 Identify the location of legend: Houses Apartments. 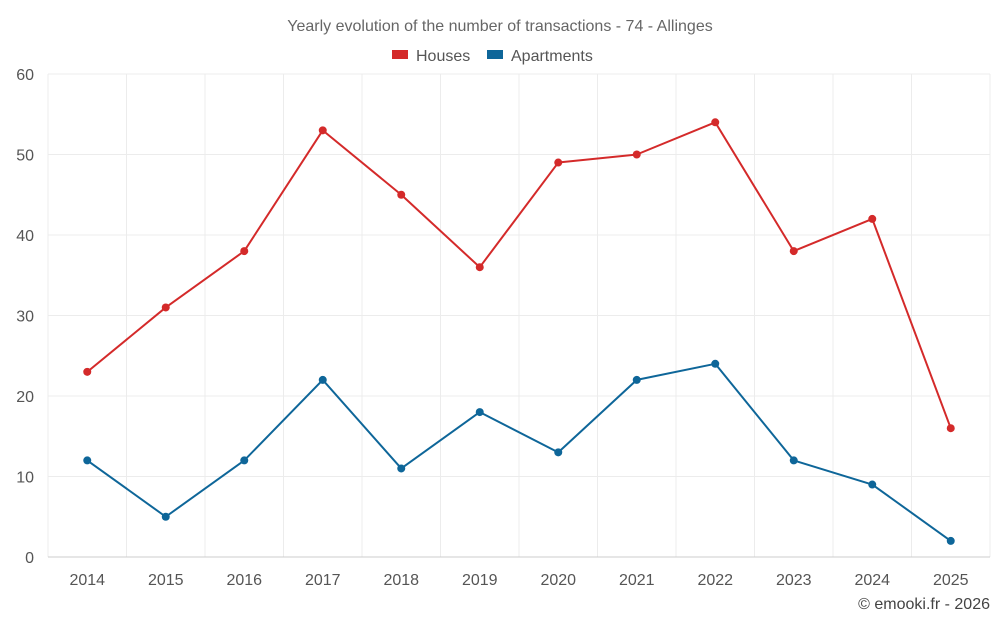
(492, 56).